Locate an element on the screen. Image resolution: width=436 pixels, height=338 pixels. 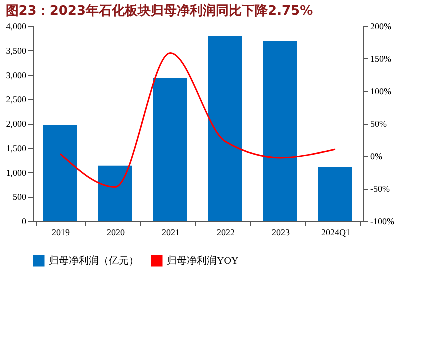
y-tick-label: 4,000 is located at coordinates (16, 27).